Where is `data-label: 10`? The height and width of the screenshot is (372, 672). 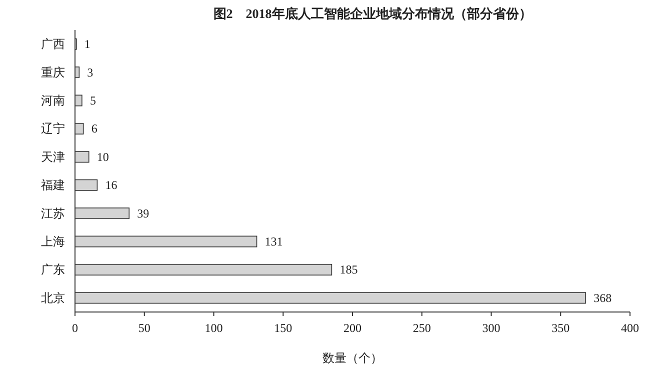
data-label: 10 is located at coordinates (102, 157).